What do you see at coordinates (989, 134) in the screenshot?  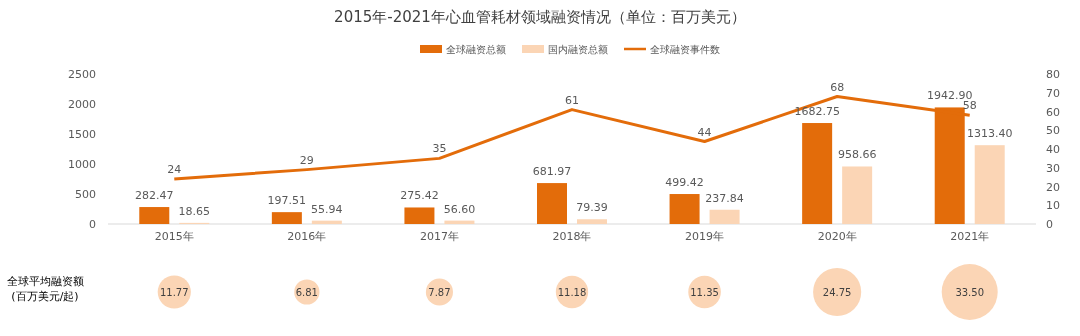 I see `data-label: 1313.40` at bounding box center [989, 134].